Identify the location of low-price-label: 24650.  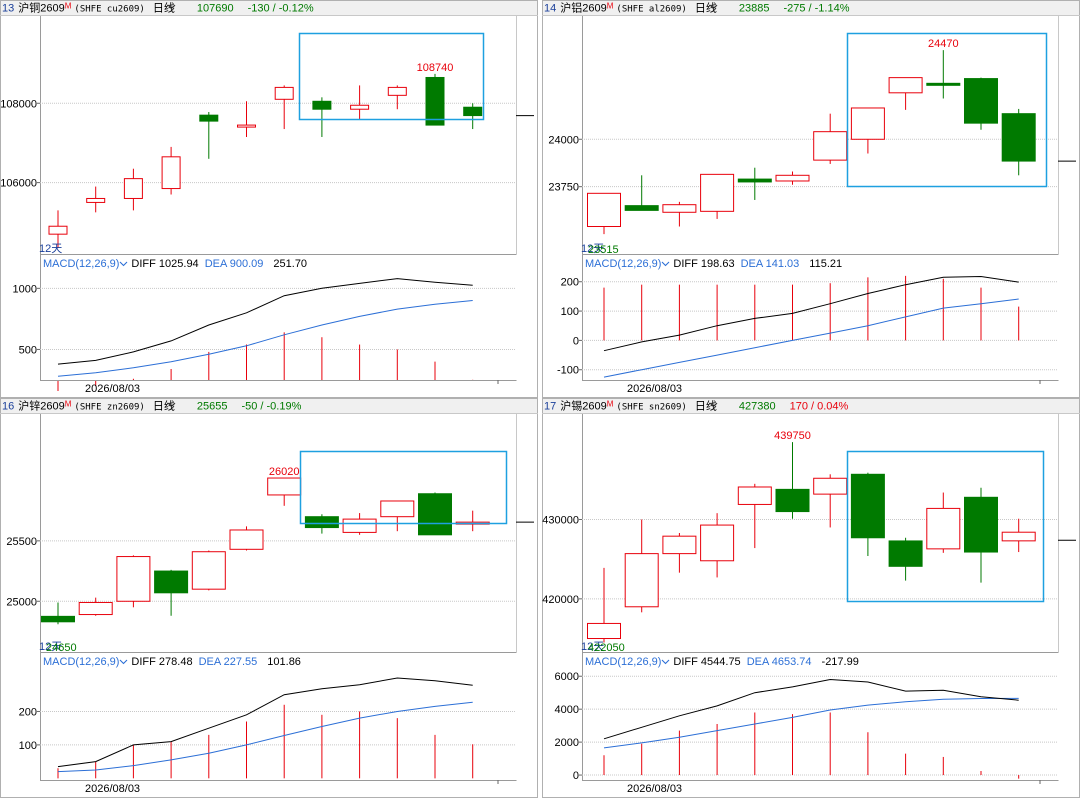
(61, 648).